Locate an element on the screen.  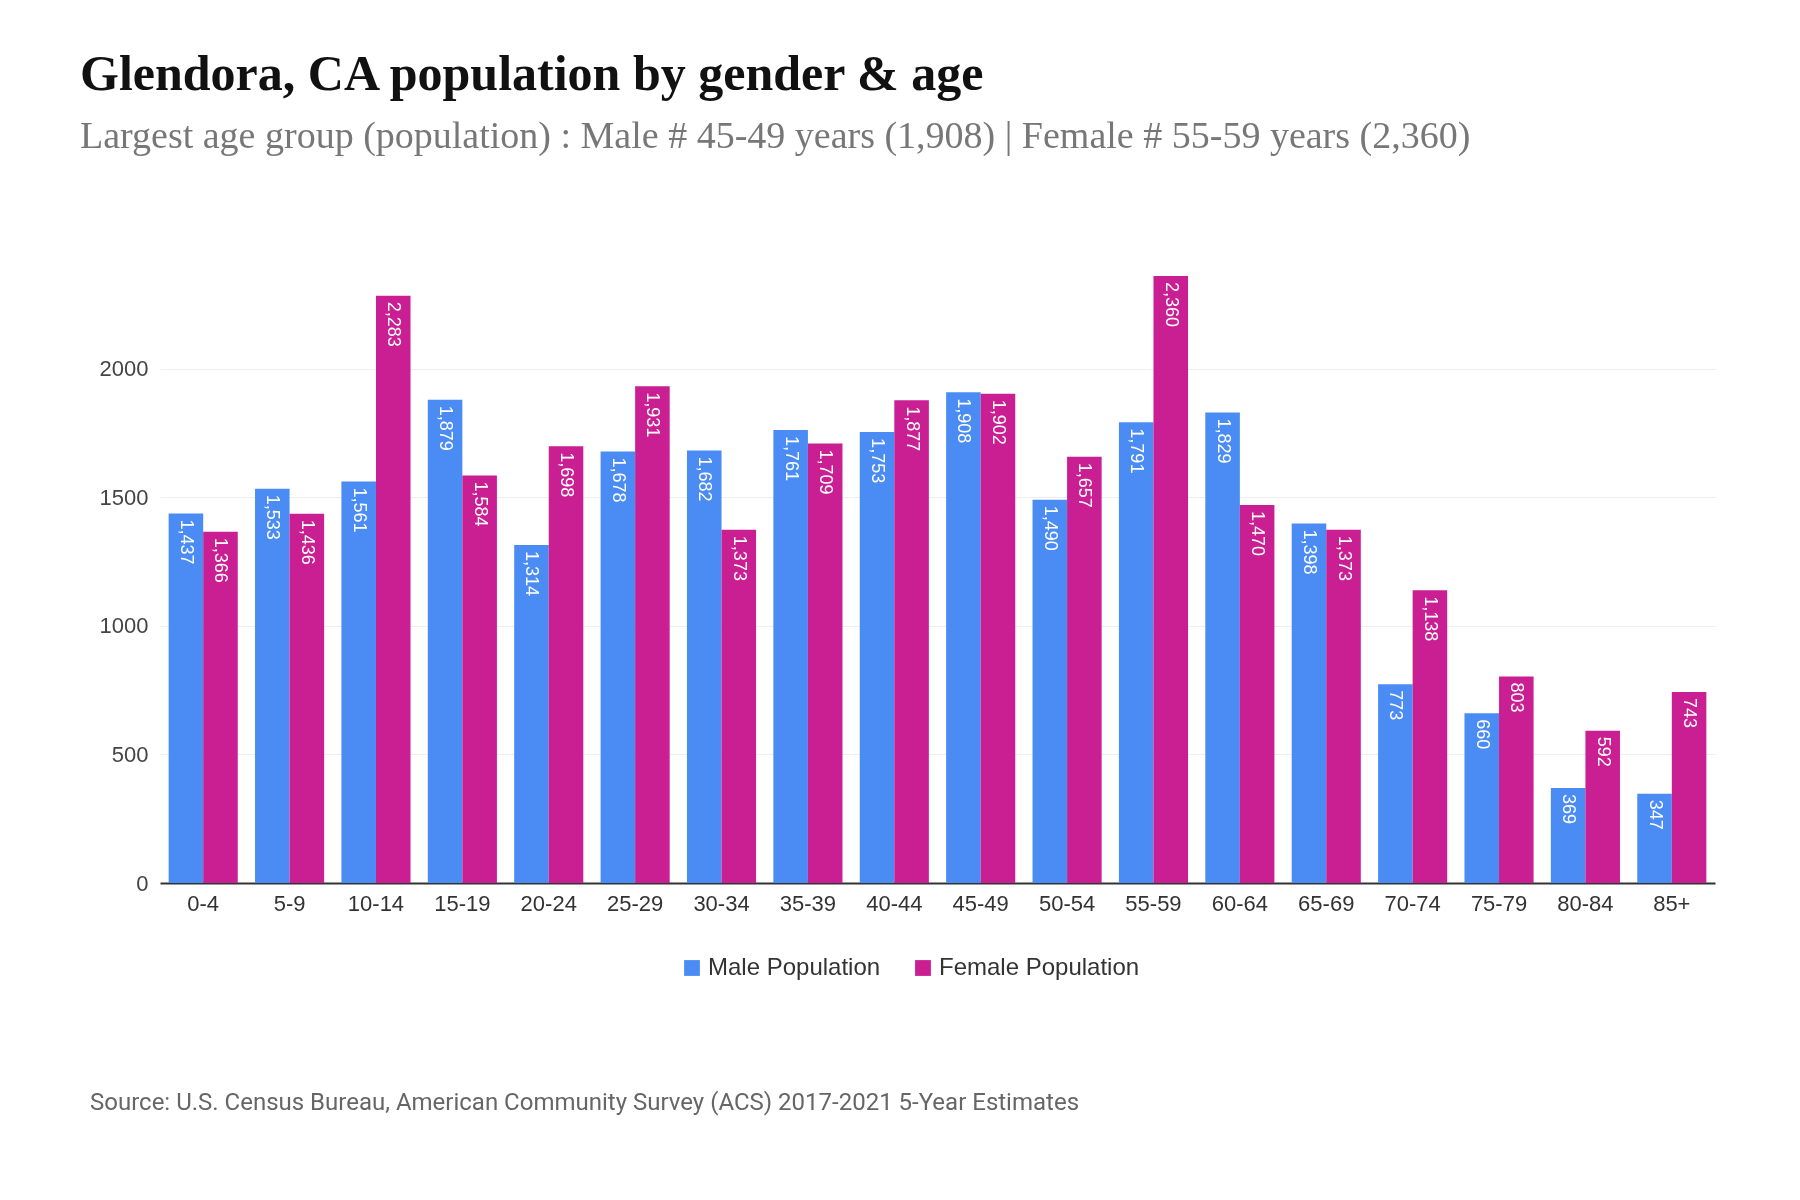
x-tick-label: 80-84 is located at coordinates (1585, 903).